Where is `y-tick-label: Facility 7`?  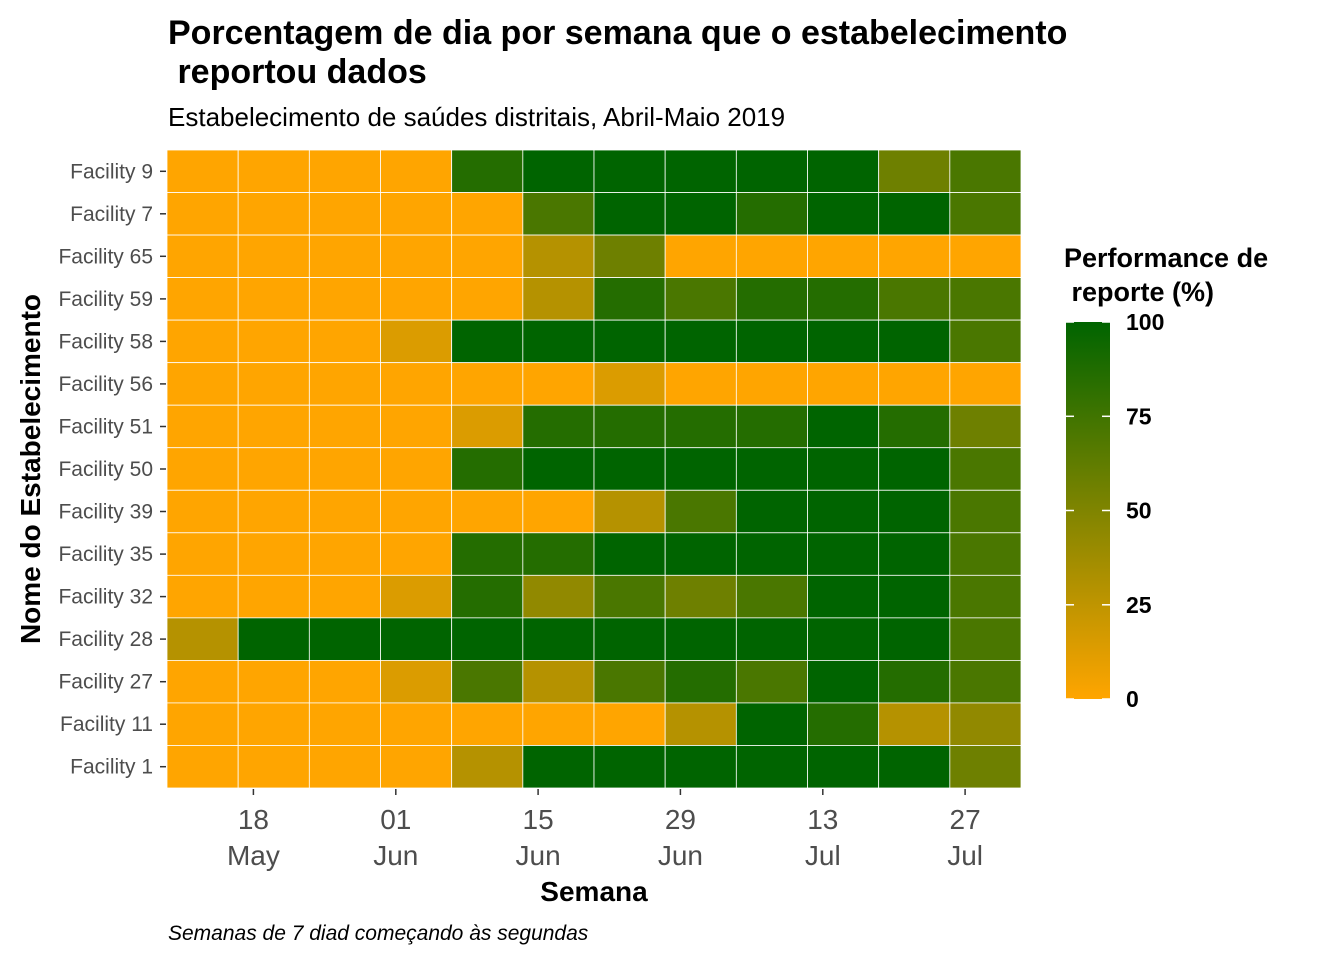
y-tick-label: Facility 7 is located at coordinates (111, 214).